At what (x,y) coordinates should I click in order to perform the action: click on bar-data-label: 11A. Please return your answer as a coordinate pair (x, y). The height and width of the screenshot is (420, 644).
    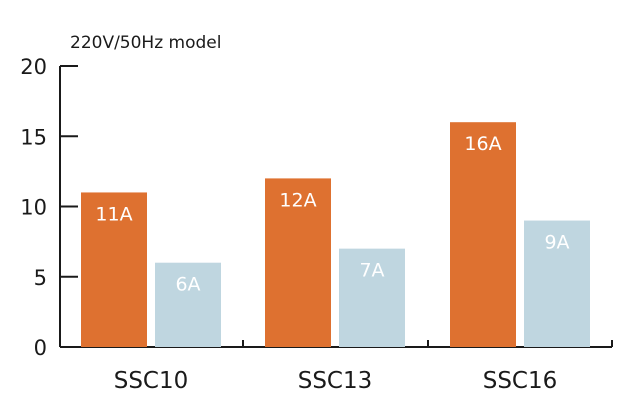
    Looking at the image, I should click on (113, 214).